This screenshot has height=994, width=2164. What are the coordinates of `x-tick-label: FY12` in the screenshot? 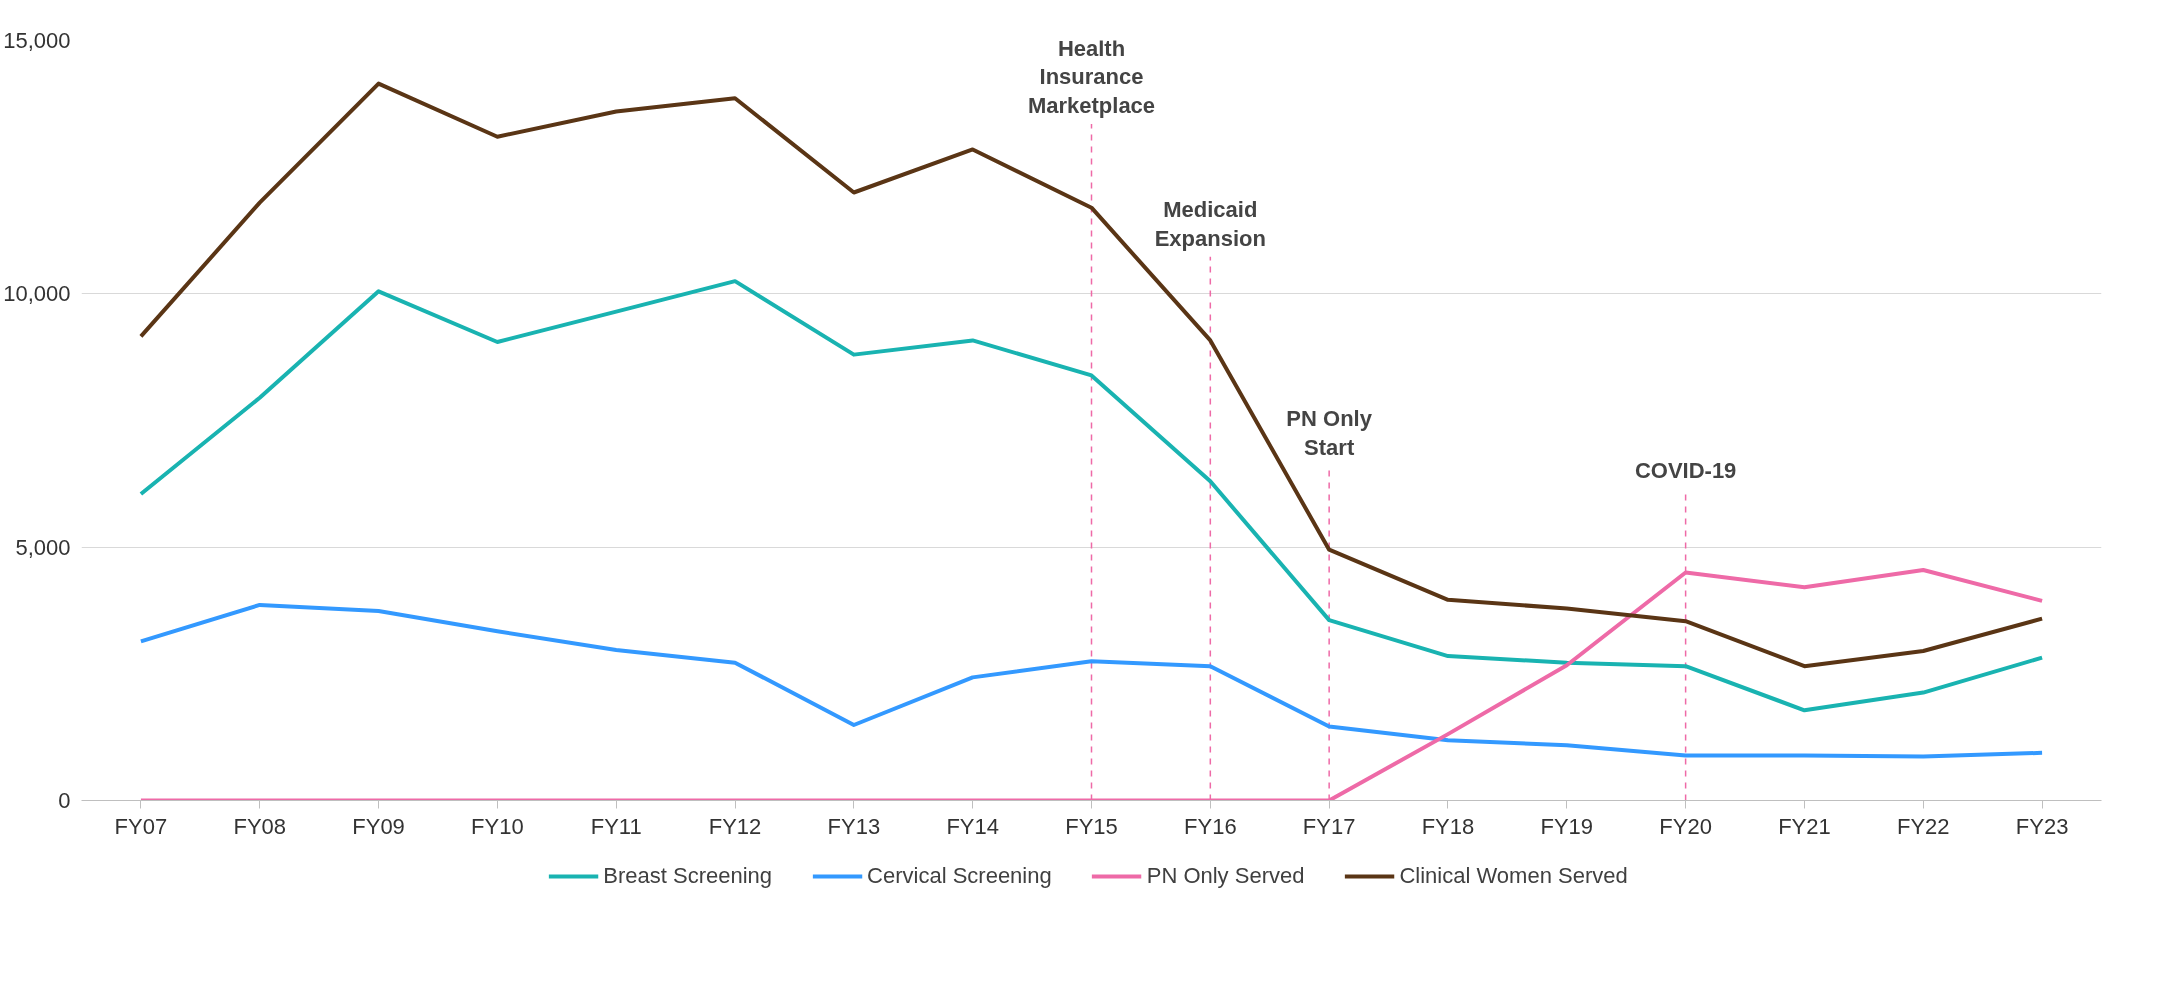 It's located at (735, 826).